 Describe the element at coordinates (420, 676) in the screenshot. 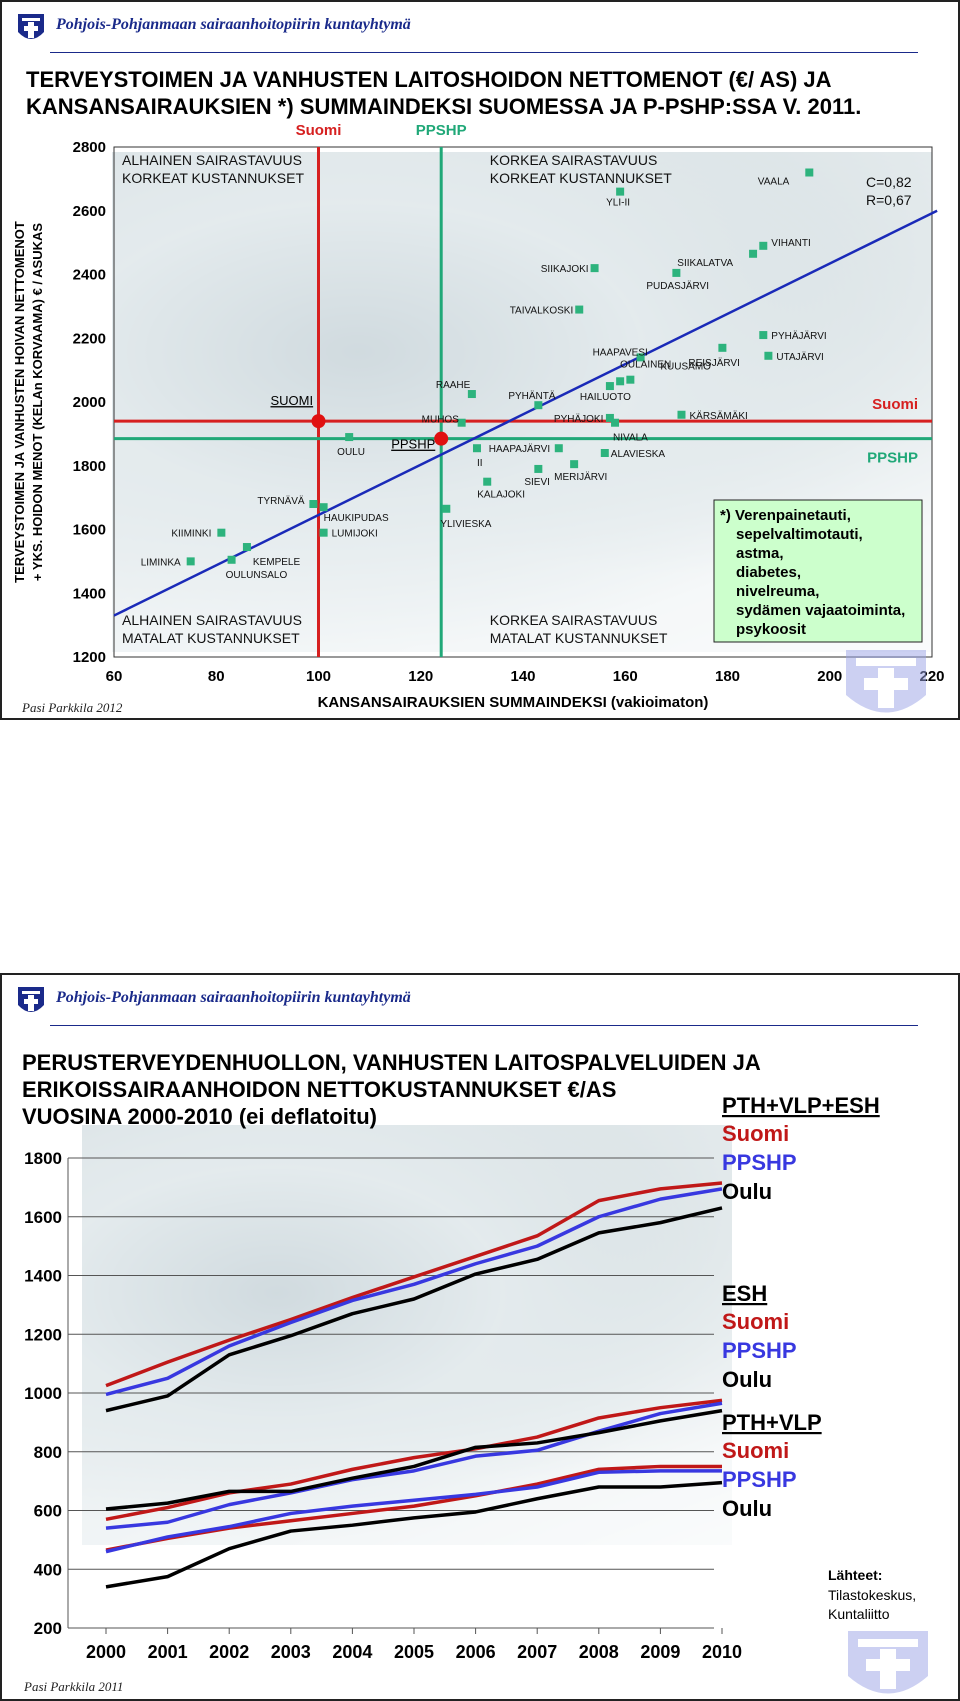

I see `x-tick-label: 120` at that location.